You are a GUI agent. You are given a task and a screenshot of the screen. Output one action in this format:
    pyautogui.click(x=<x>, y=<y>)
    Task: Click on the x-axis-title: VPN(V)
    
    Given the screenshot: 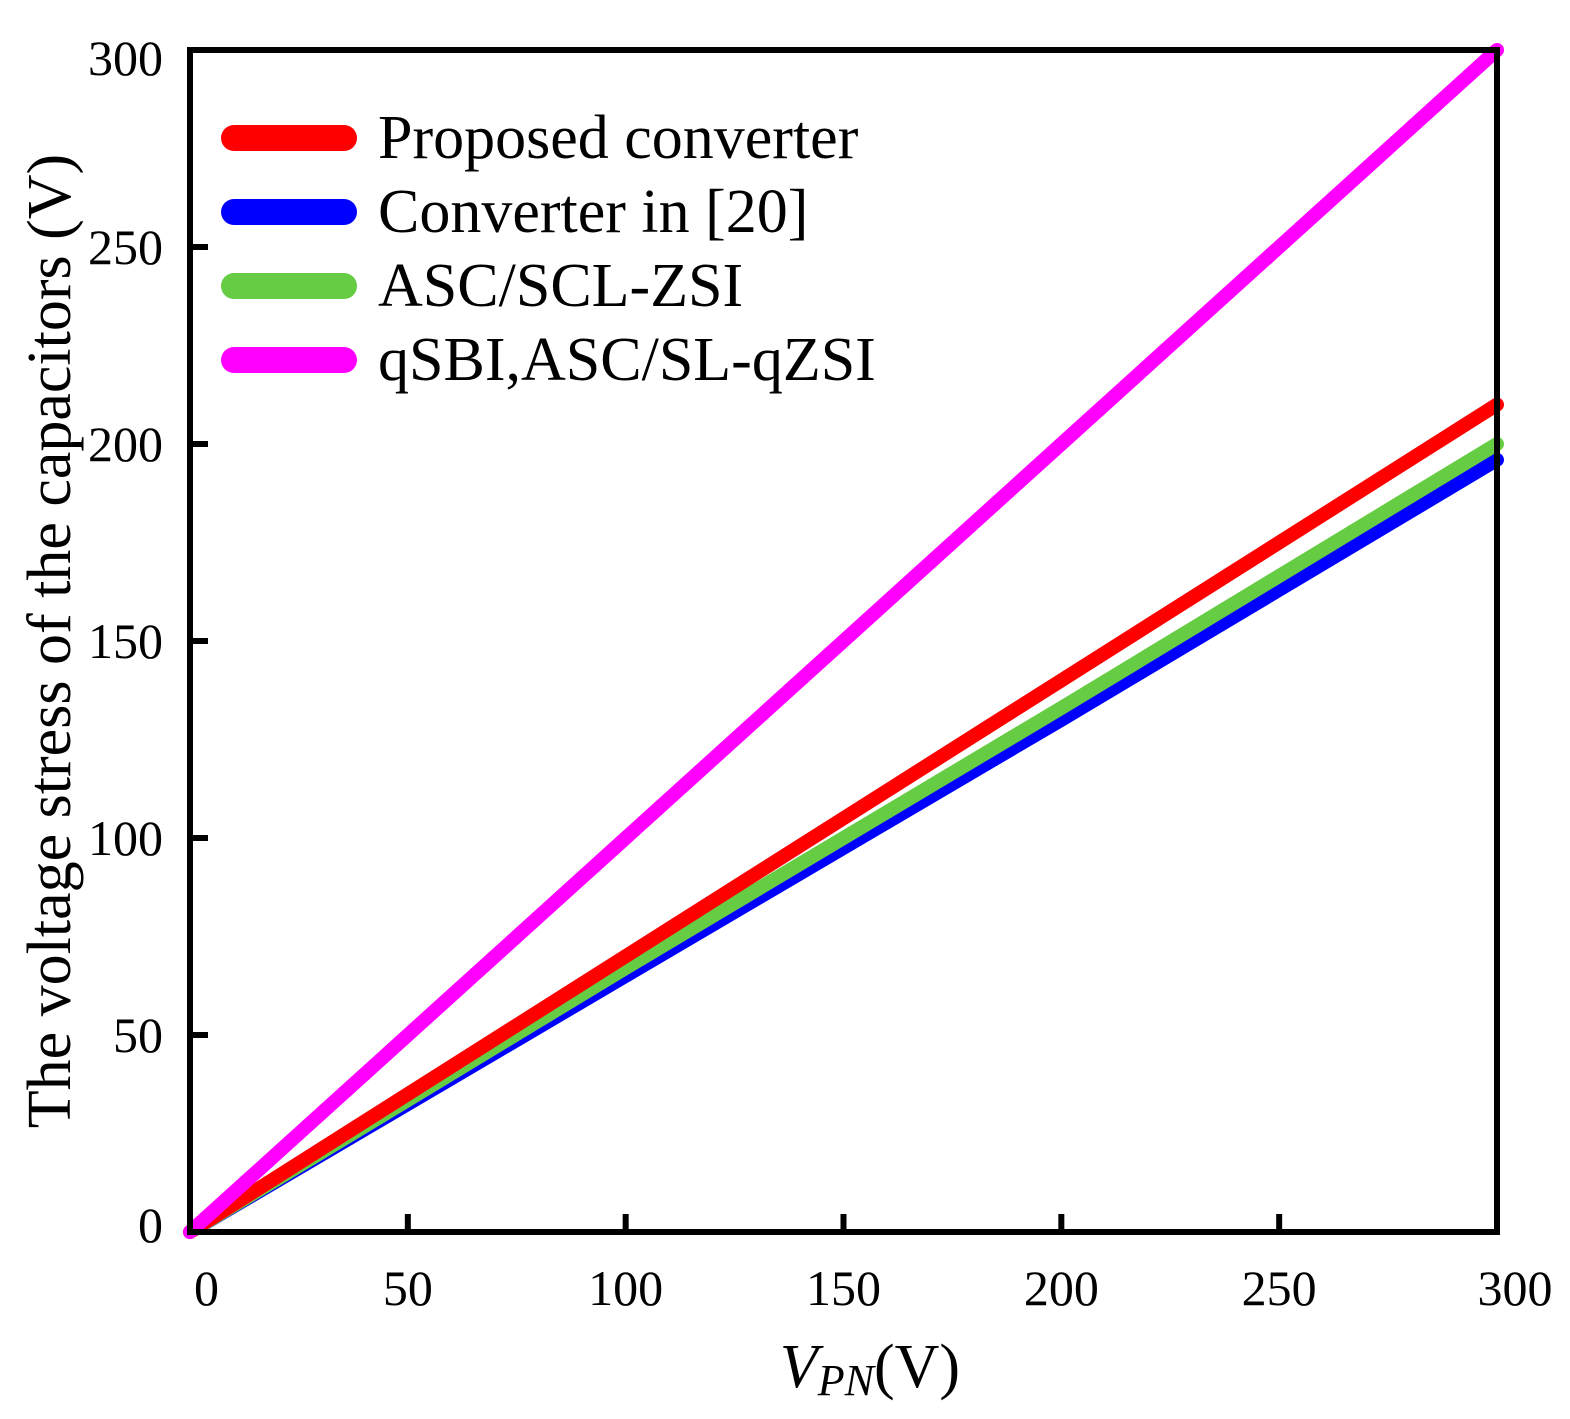 What is the action you would take?
    pyautogui.click(x=870, y=1369)
    